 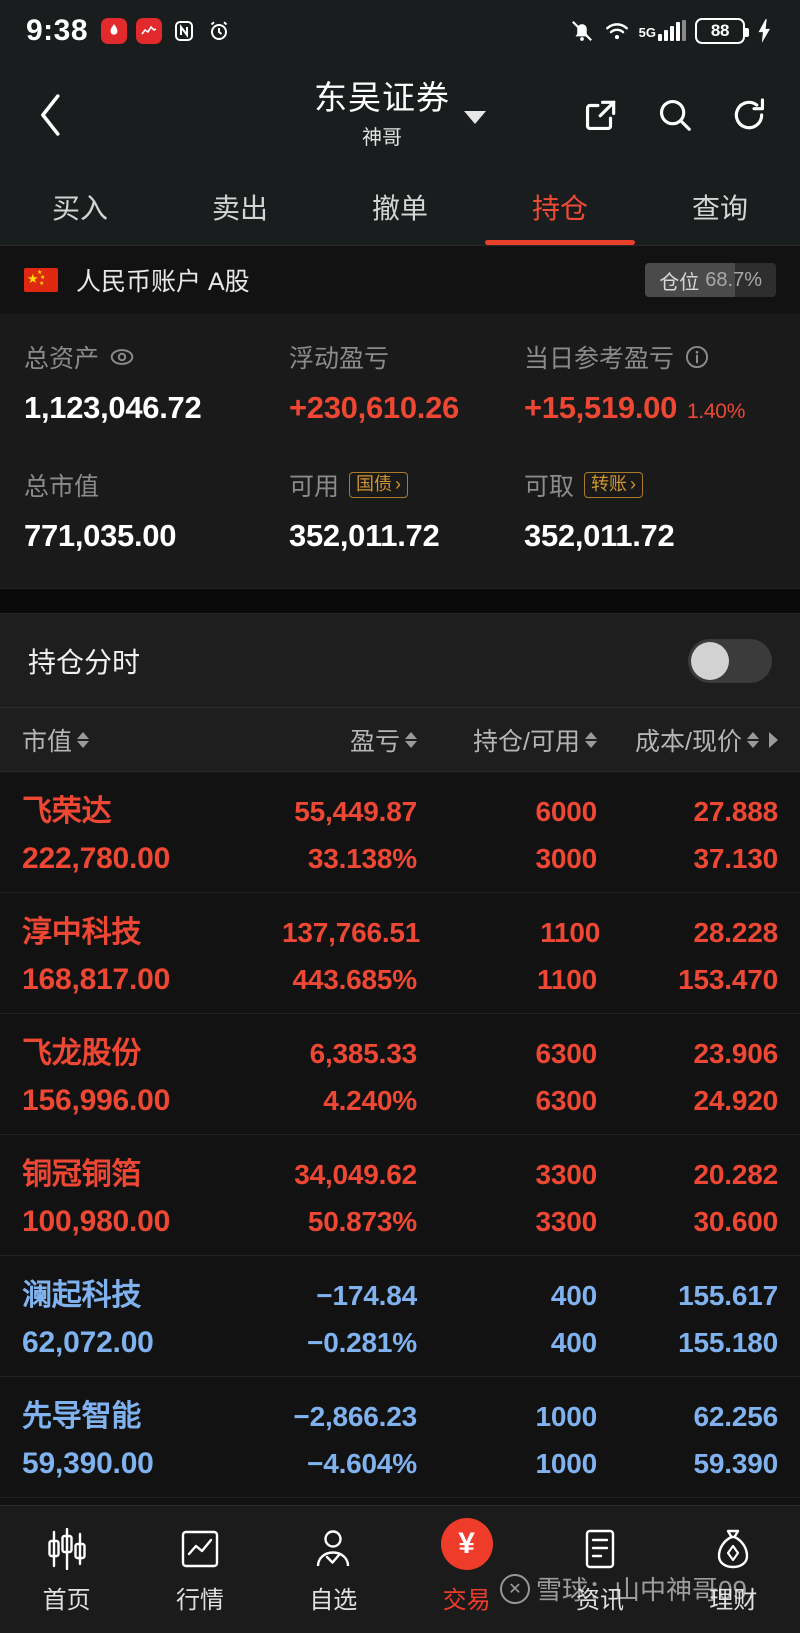 What do you see at coordinates (400, 280) in the screenshot?
I see `account-row: ★ ★ ★ ★ 人民币账户 A股 仓位 68.7%` at bounding box center [400, 280].